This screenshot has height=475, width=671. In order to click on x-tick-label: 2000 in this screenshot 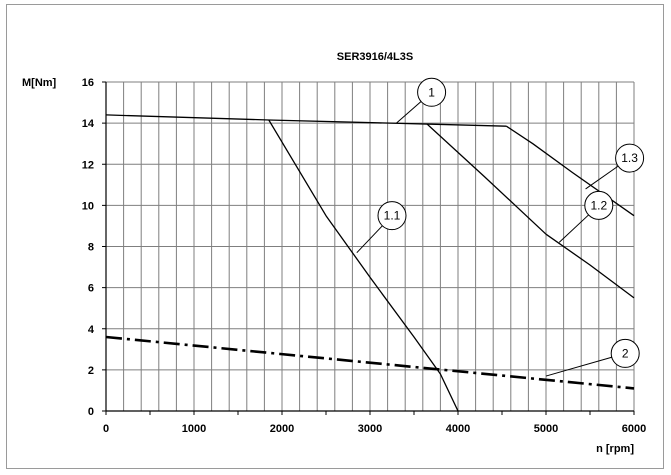, I will do `click(282, 429)`.